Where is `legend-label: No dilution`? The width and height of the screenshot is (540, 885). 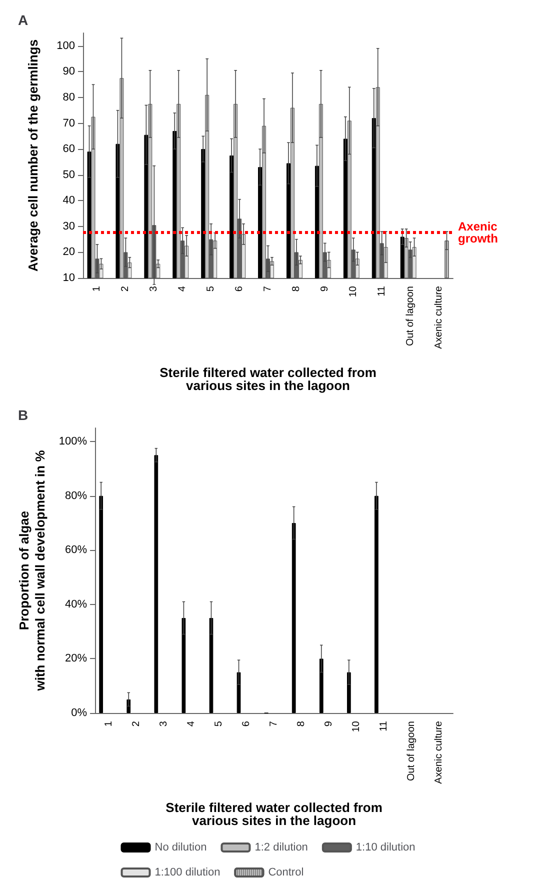
legend-label: No dilution is located at coordinates (180, 848).